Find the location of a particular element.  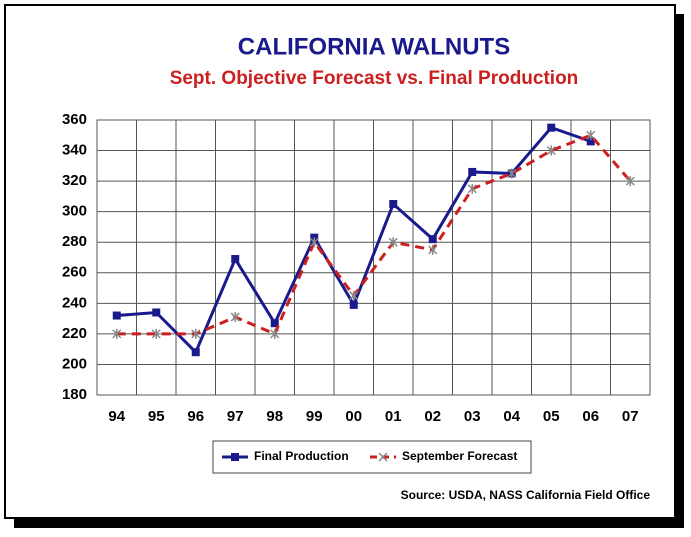

y-tick-label: 300 is located at coordinates (74, 211).